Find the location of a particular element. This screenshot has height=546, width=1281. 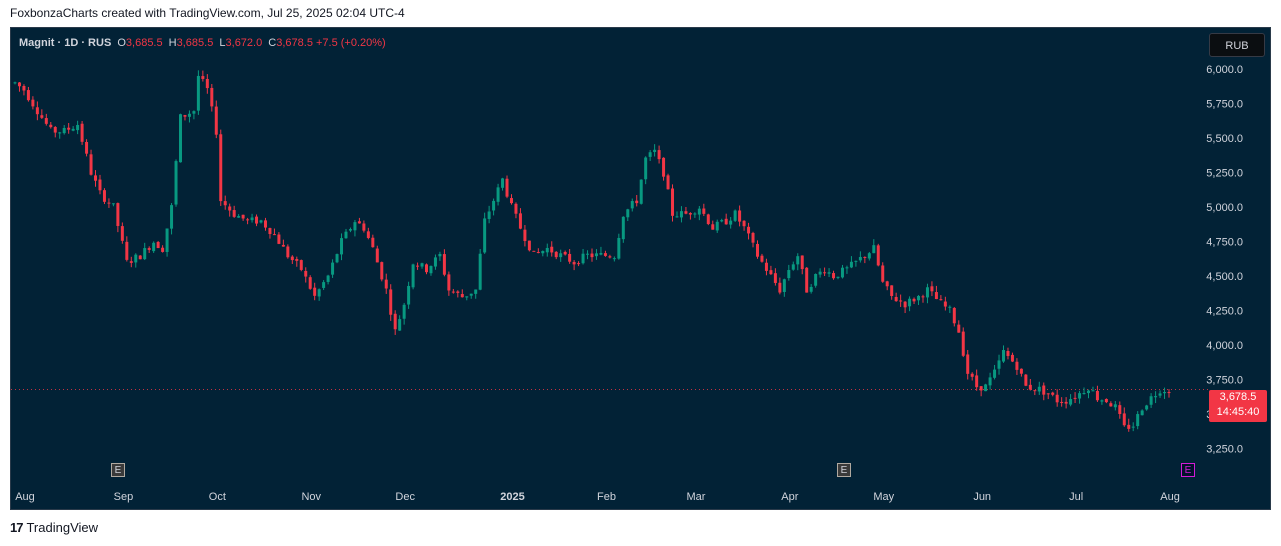

open-value: 3,685.5 is located at coordinates (144, 43).